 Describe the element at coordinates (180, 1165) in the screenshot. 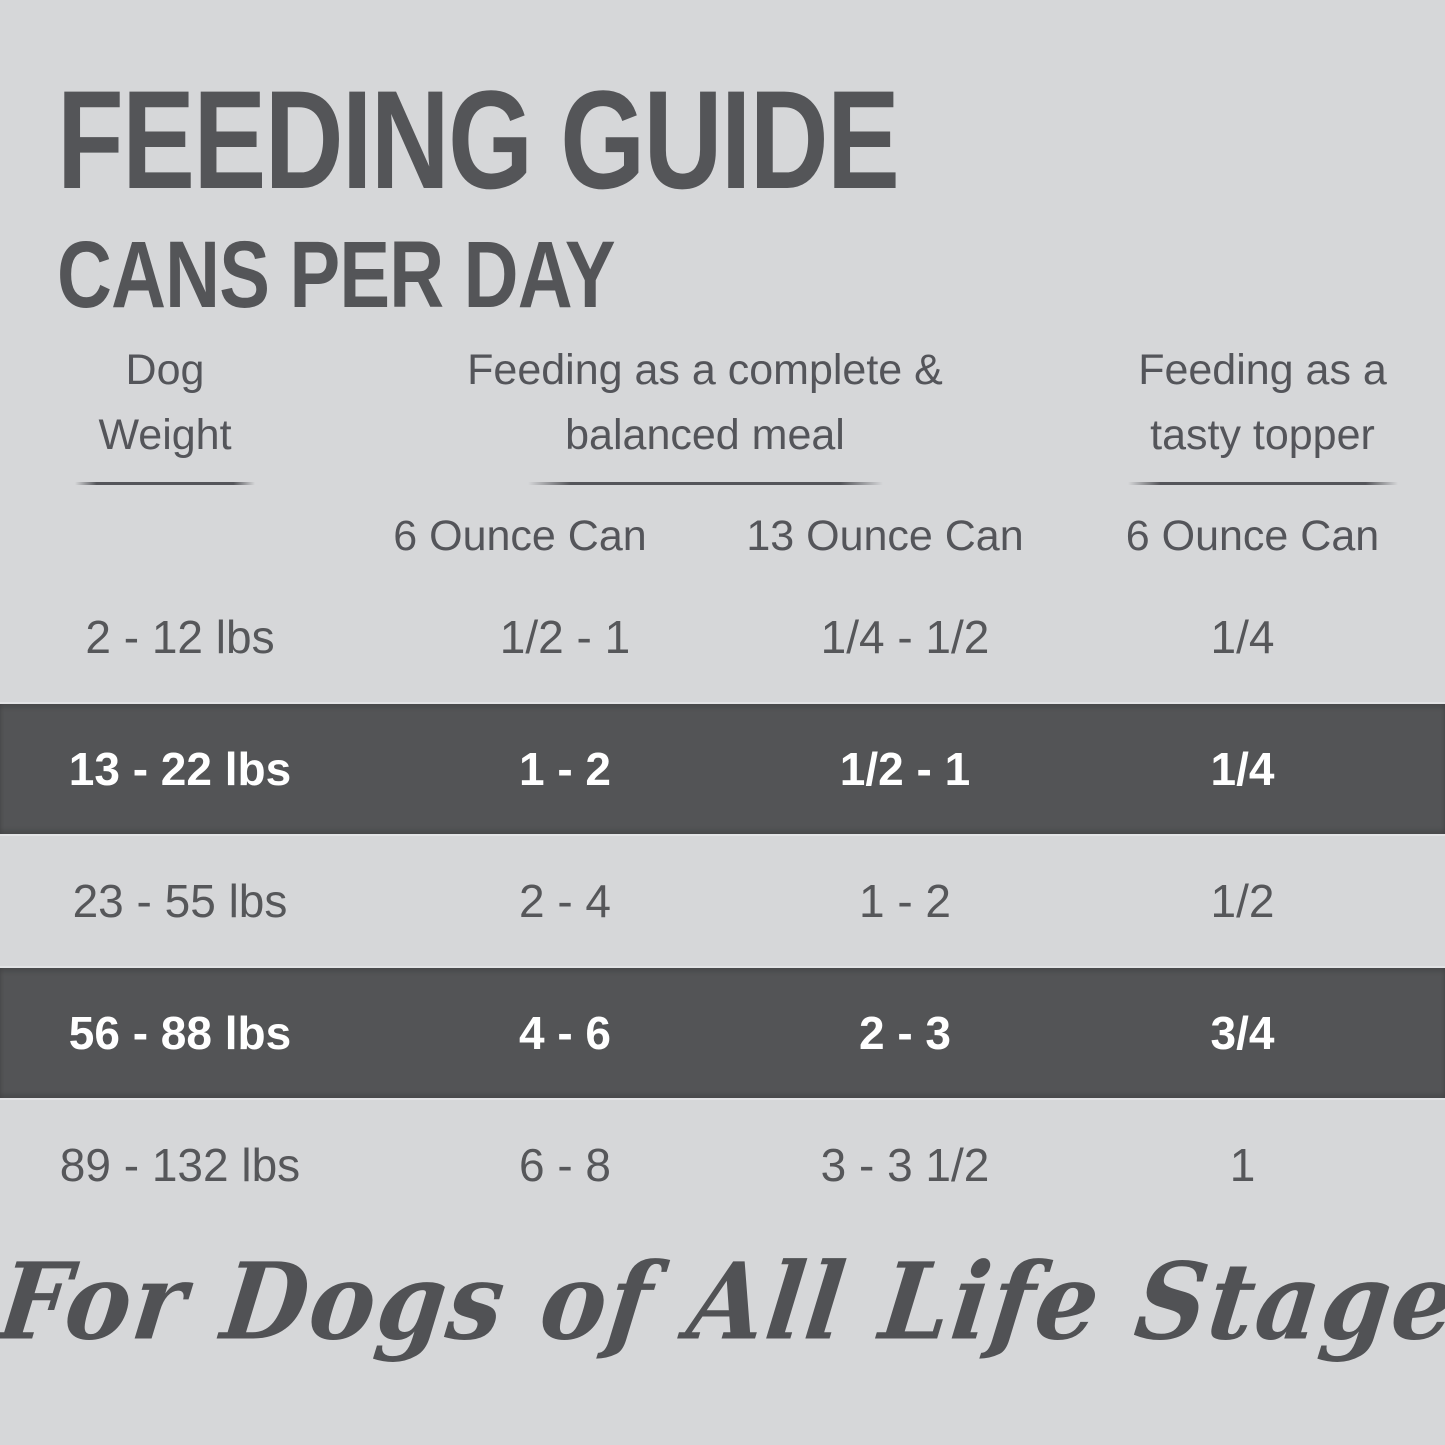

I see `dog-weight-cell: 89 - 132 lbs` at that location.